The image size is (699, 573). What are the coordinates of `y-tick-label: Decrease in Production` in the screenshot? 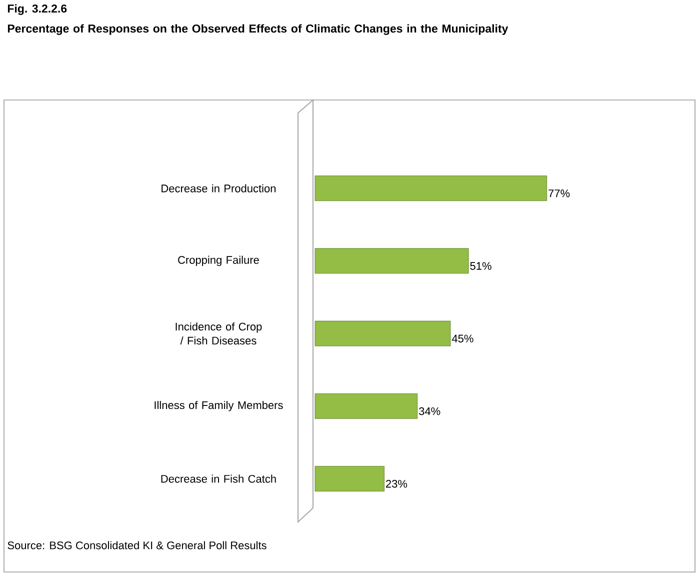 It's located at (219, 188).